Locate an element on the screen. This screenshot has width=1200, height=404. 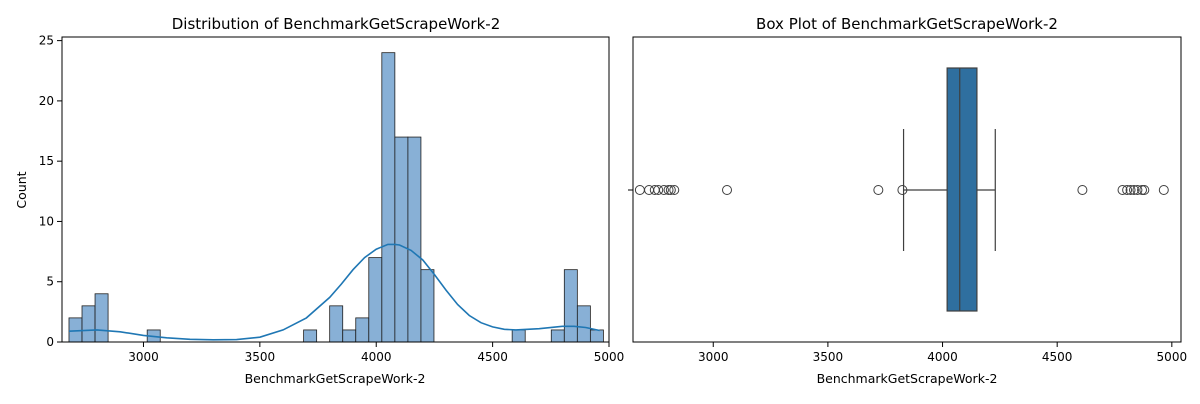
y-tick-label: 20 is located at coordinates (46, 101).